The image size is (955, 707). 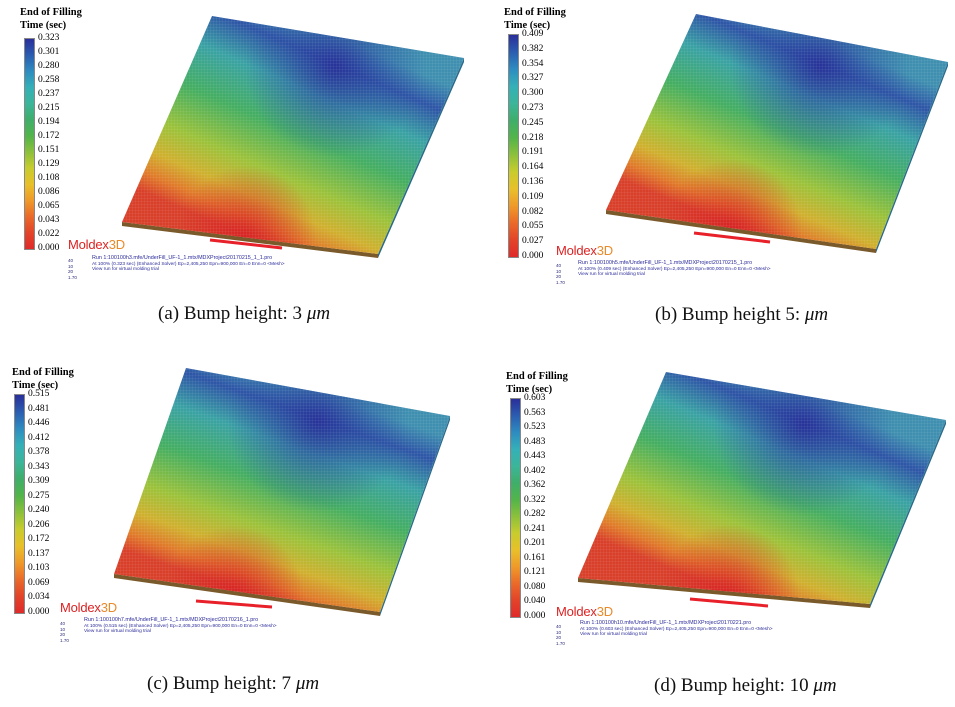 I want to click on legend-tick-label: 0.300, so click(x=533, y=93).